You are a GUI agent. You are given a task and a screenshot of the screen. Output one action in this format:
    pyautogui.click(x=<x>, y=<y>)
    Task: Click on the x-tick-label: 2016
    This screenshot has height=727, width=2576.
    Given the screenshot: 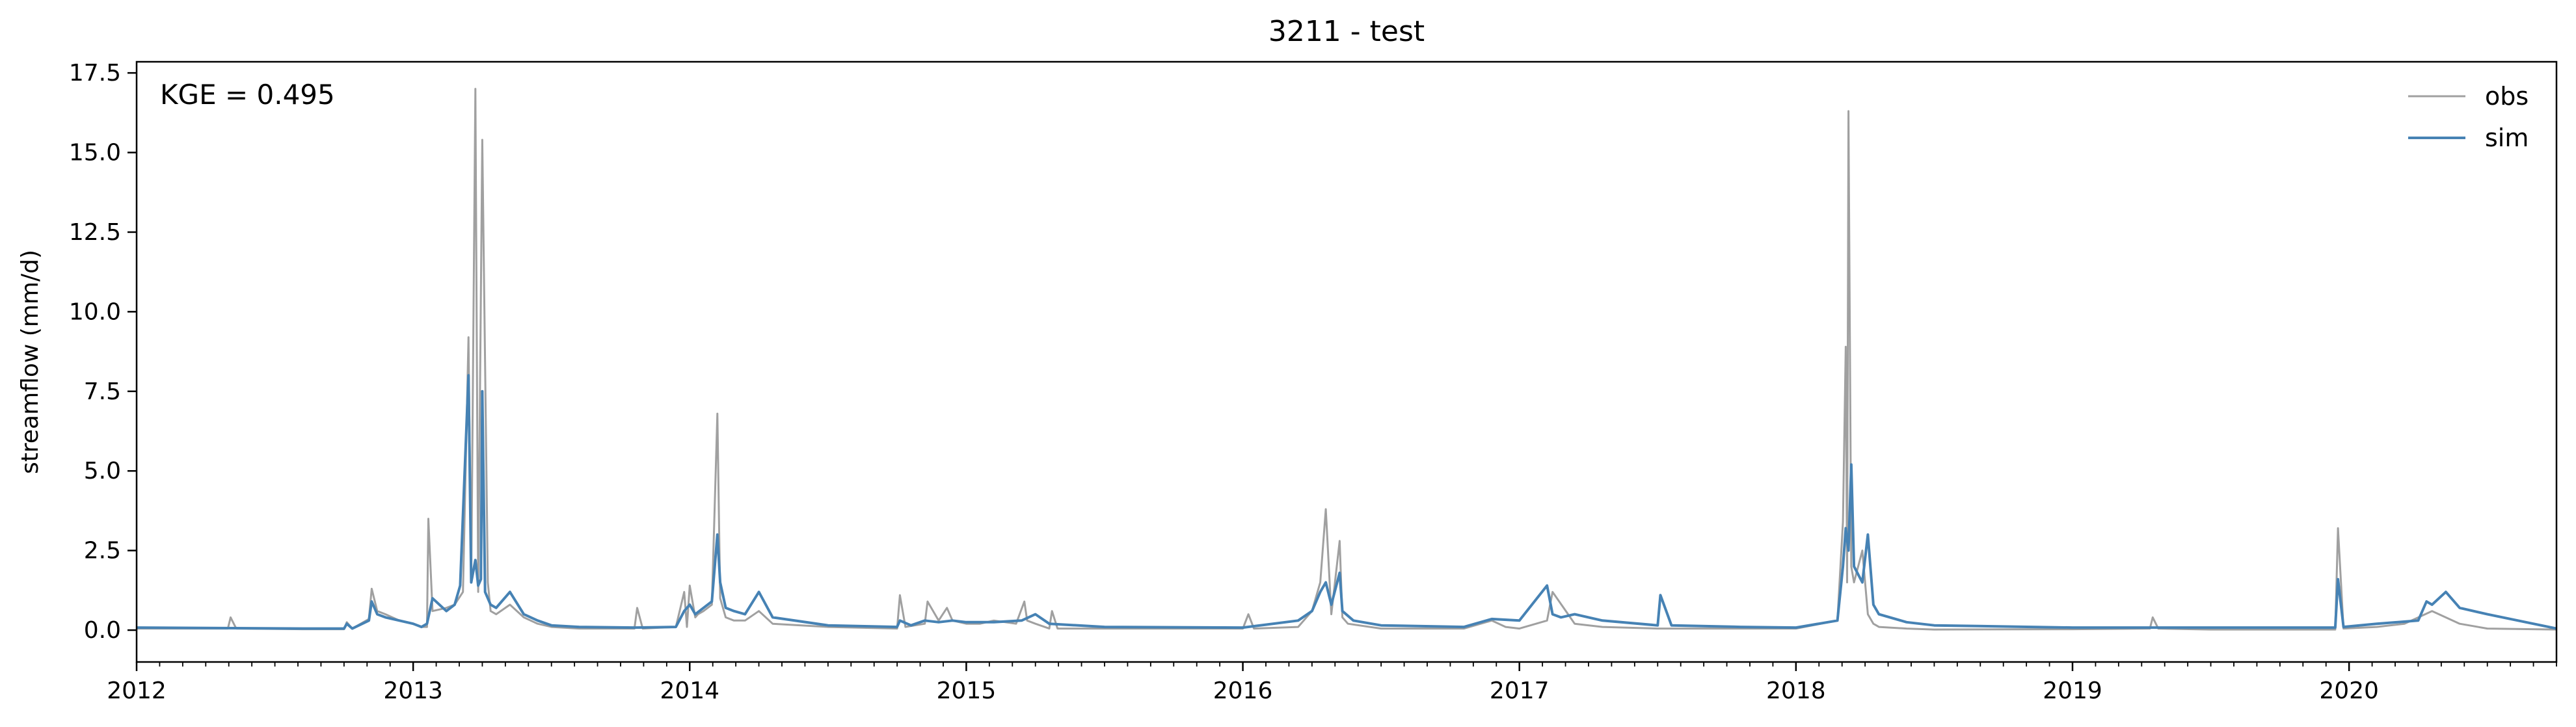 What is the action you would take?
    pyautogui.click(x=1243, y=691)
    